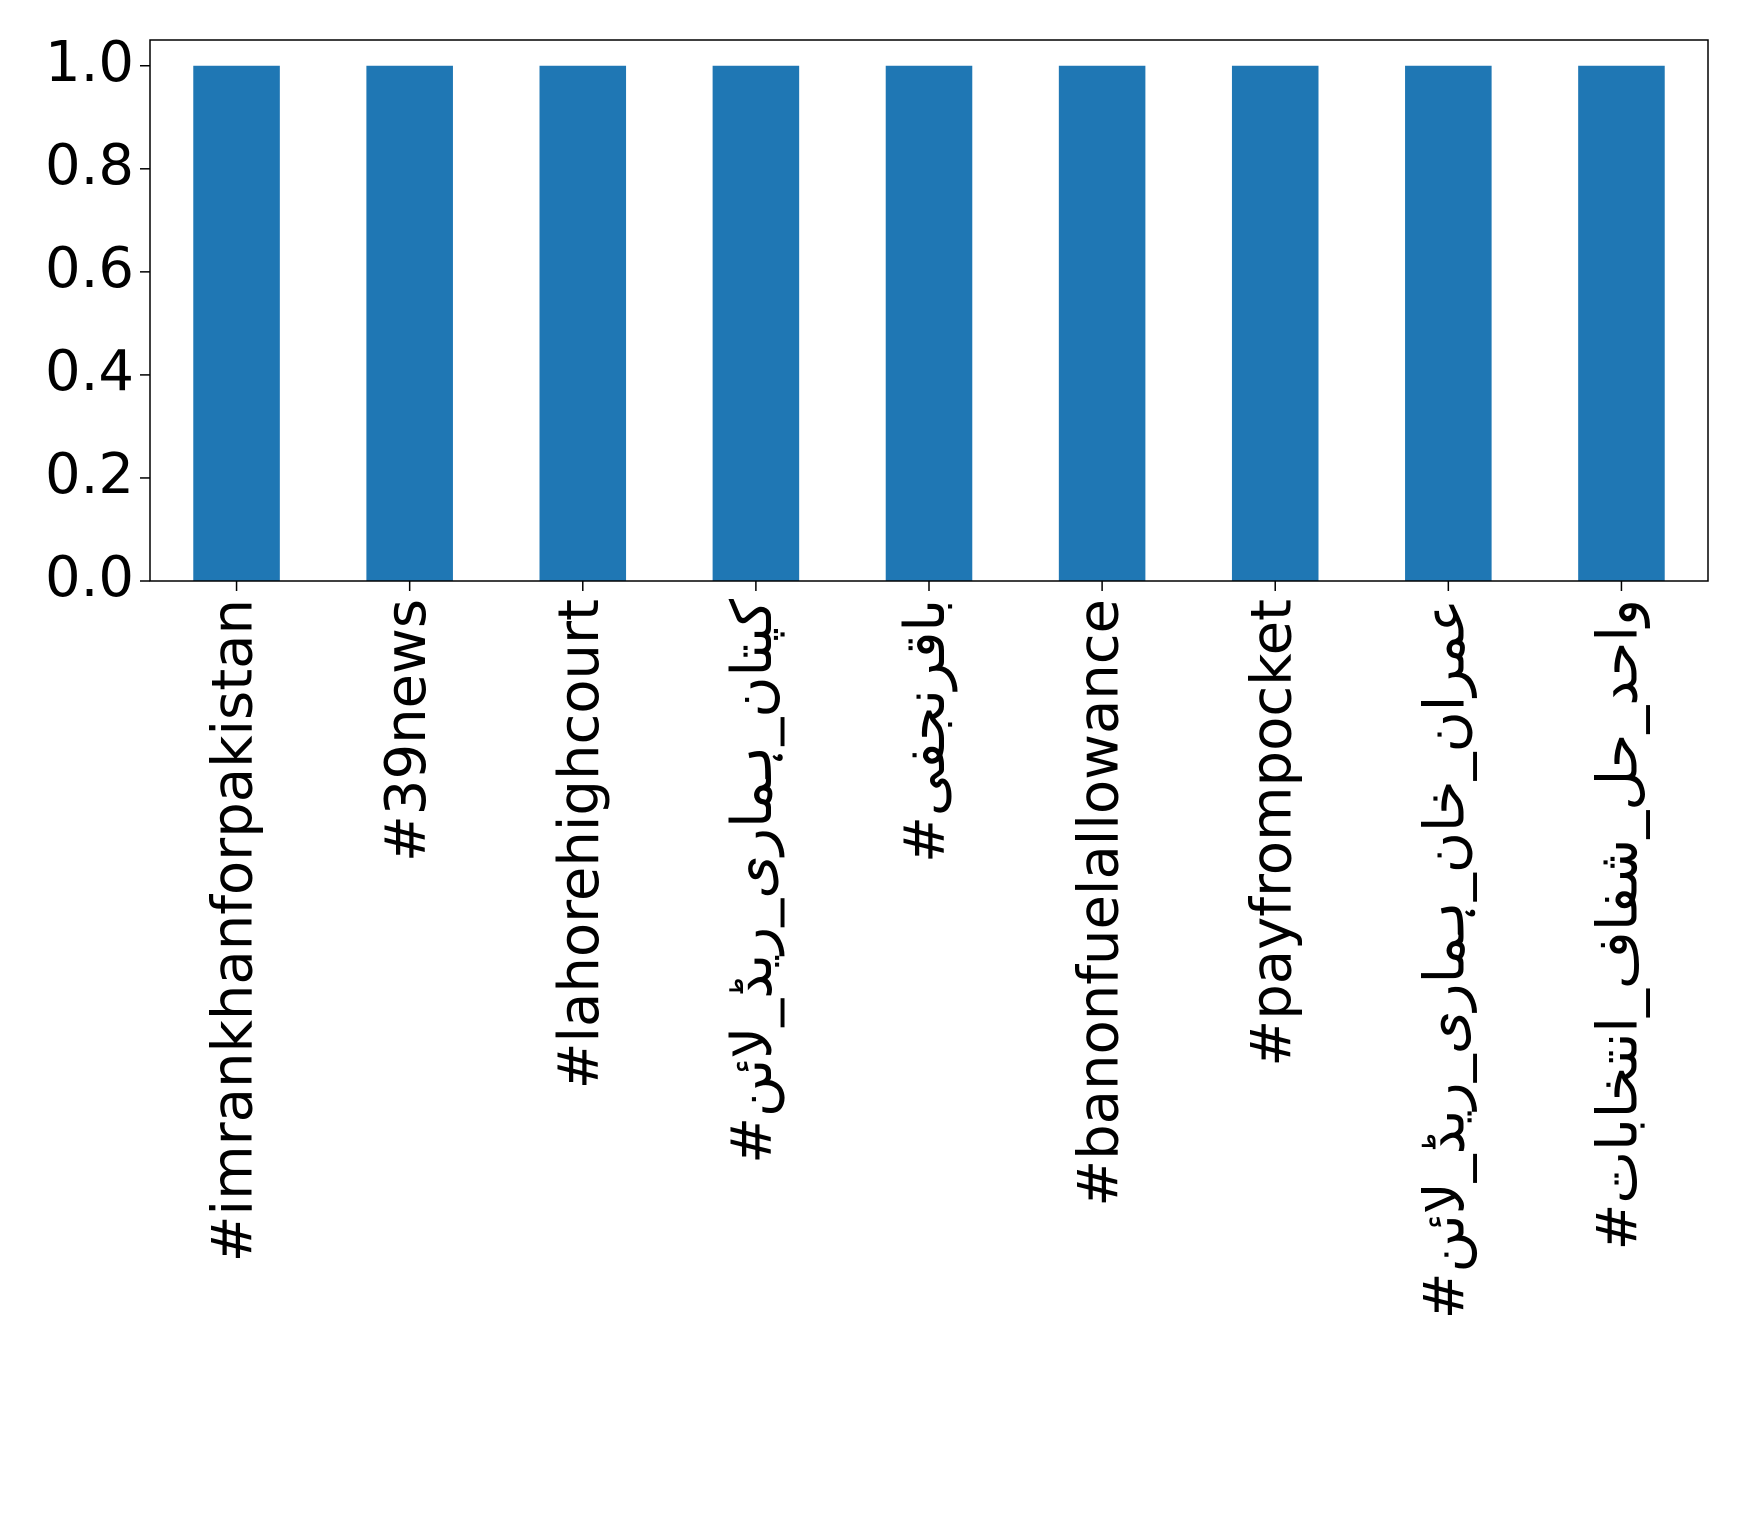 Image resolution: width=1739 pixels, height=1516 pixels. Describe the element at coordinates (89, 62) in the screenshot. I see `y-tick-label: 1.0` at that location.